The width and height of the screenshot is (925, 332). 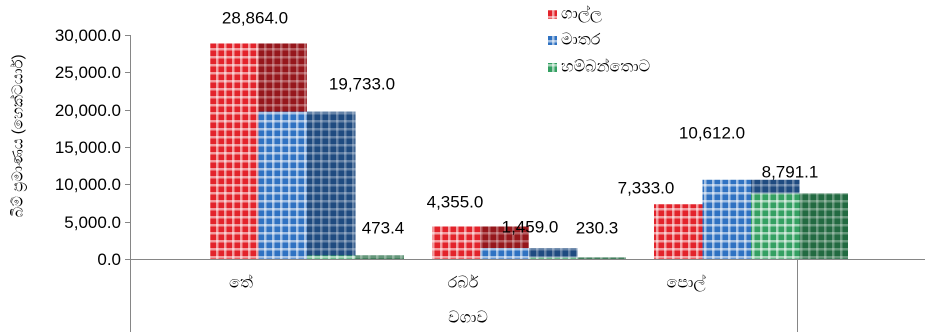 I want to click on y-tick-label: 25,000.0, so click(x=88, y=72).